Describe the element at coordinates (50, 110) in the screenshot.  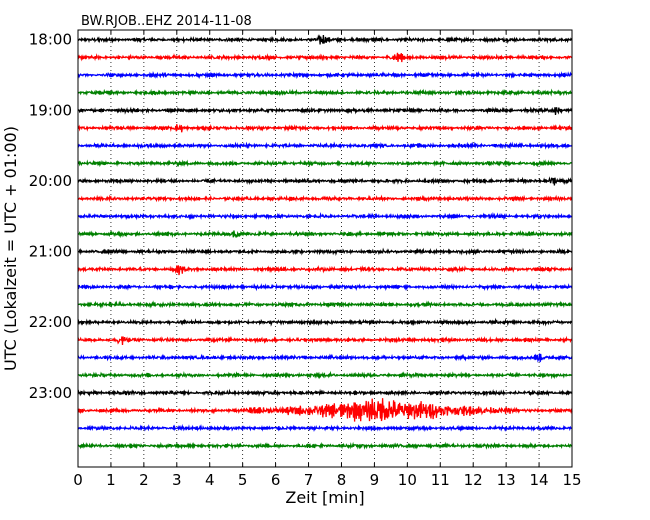
I see `y-tick-label: 19:00` at that location.